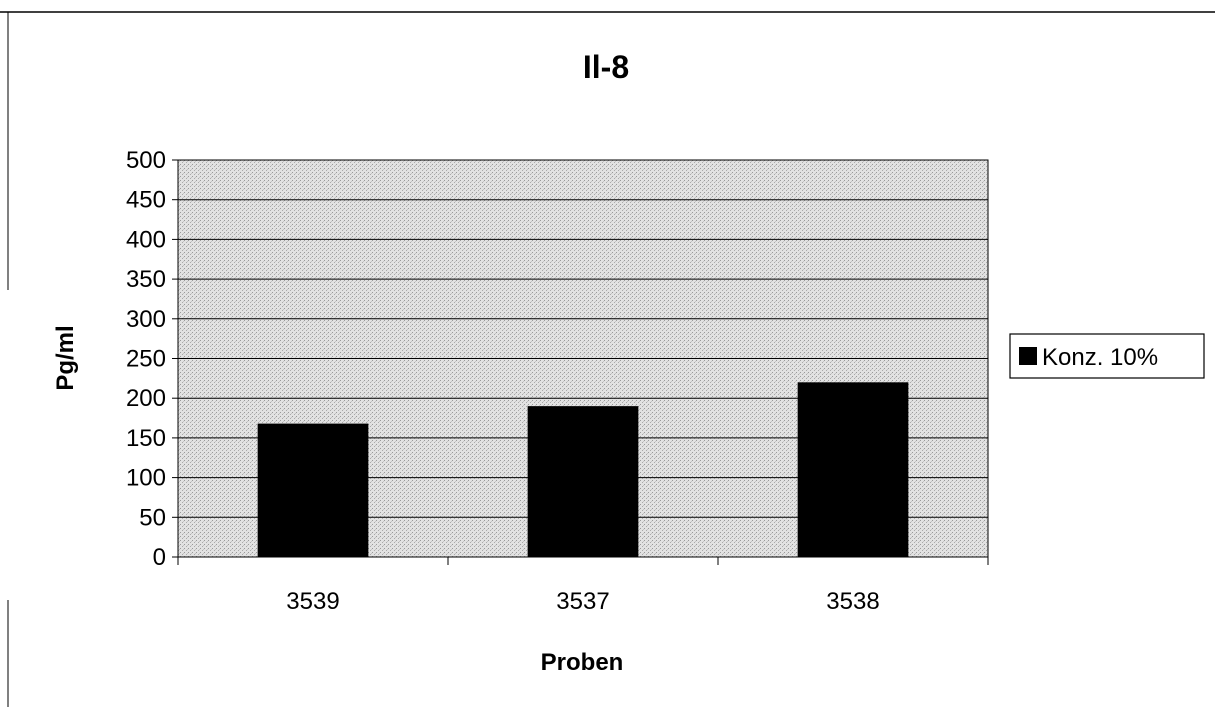 Image resolution: width=1215 pixels, height=712 pixels. I want to click on y-tick-label: 400, so click(146, 239).